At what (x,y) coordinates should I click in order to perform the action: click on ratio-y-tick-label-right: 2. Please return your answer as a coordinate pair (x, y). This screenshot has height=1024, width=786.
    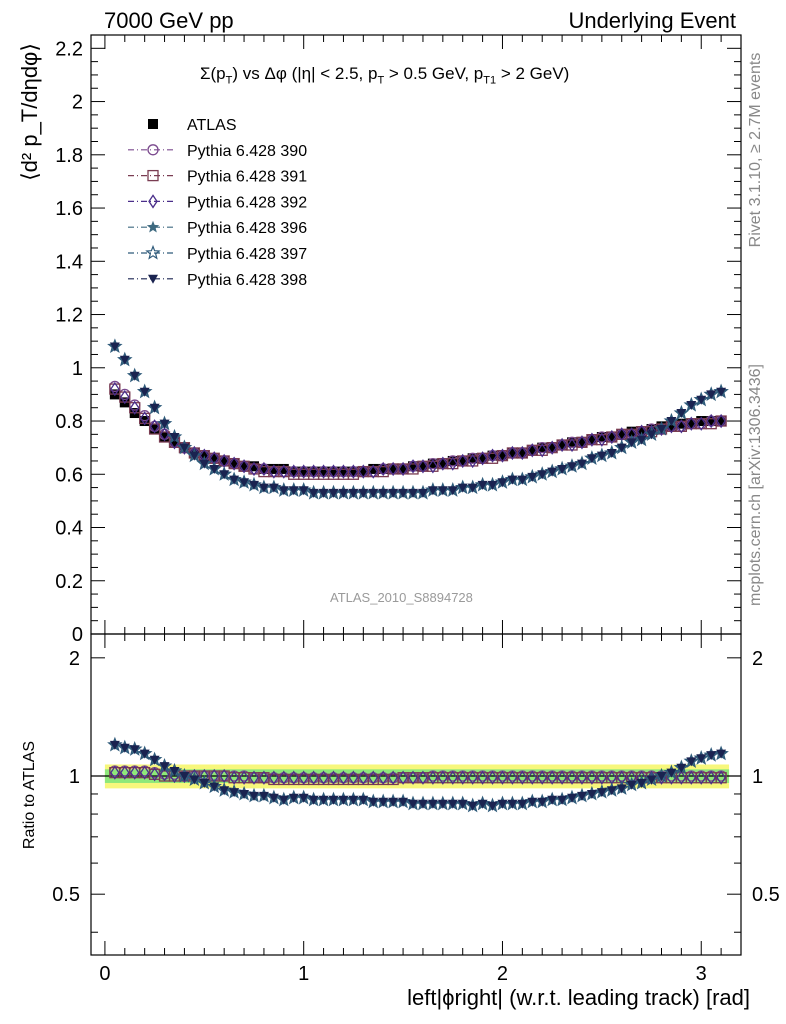
    Looking at the image, I should click on (757, 659).